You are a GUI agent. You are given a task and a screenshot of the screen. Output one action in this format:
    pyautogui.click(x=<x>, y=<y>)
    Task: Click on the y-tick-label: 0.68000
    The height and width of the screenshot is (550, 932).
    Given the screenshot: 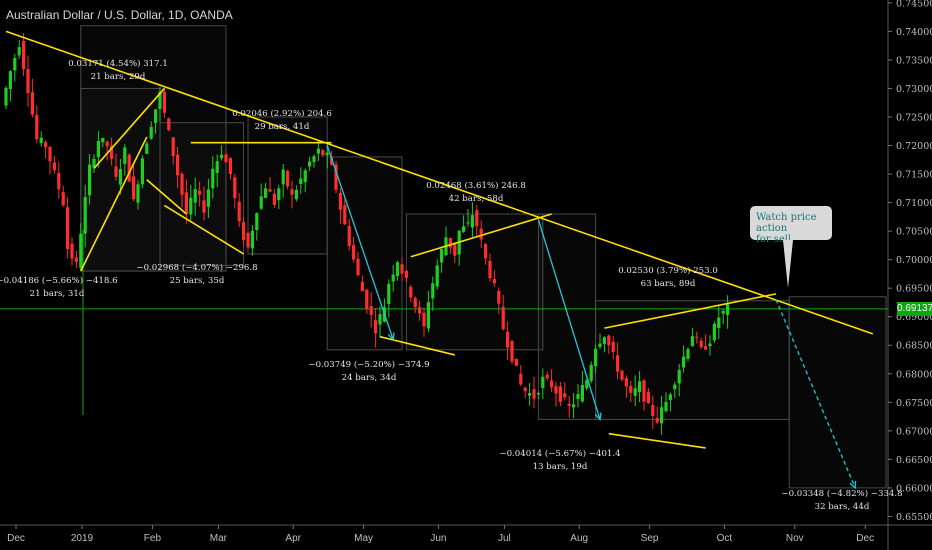 What is the action you would take?
    pyautogui.click(x=914, y=374)
    